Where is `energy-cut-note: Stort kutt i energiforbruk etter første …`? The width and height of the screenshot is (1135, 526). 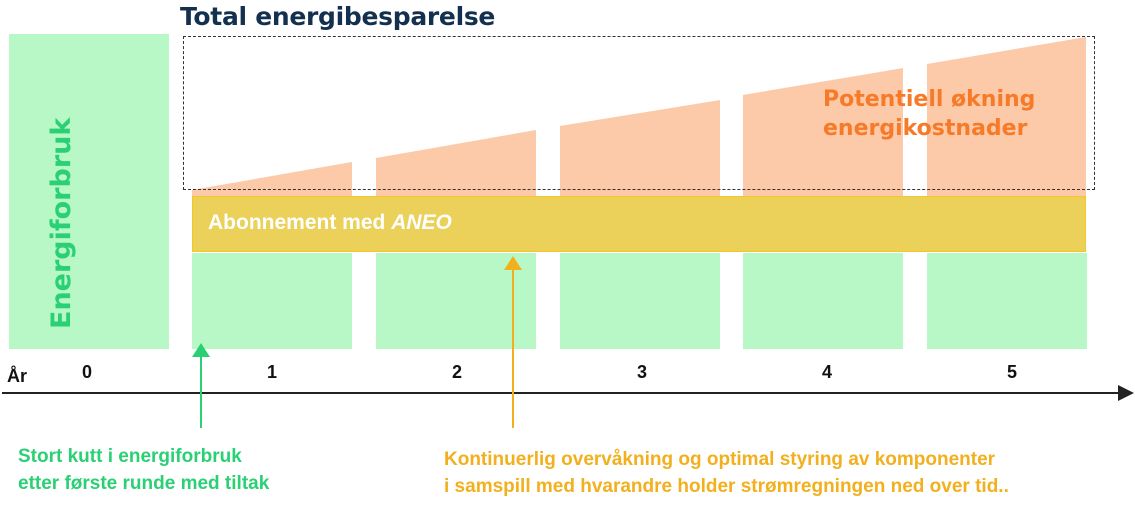 energy-cut-note: Stort kutt i energiforbruk etter første … is located at coordinates (143, 470).